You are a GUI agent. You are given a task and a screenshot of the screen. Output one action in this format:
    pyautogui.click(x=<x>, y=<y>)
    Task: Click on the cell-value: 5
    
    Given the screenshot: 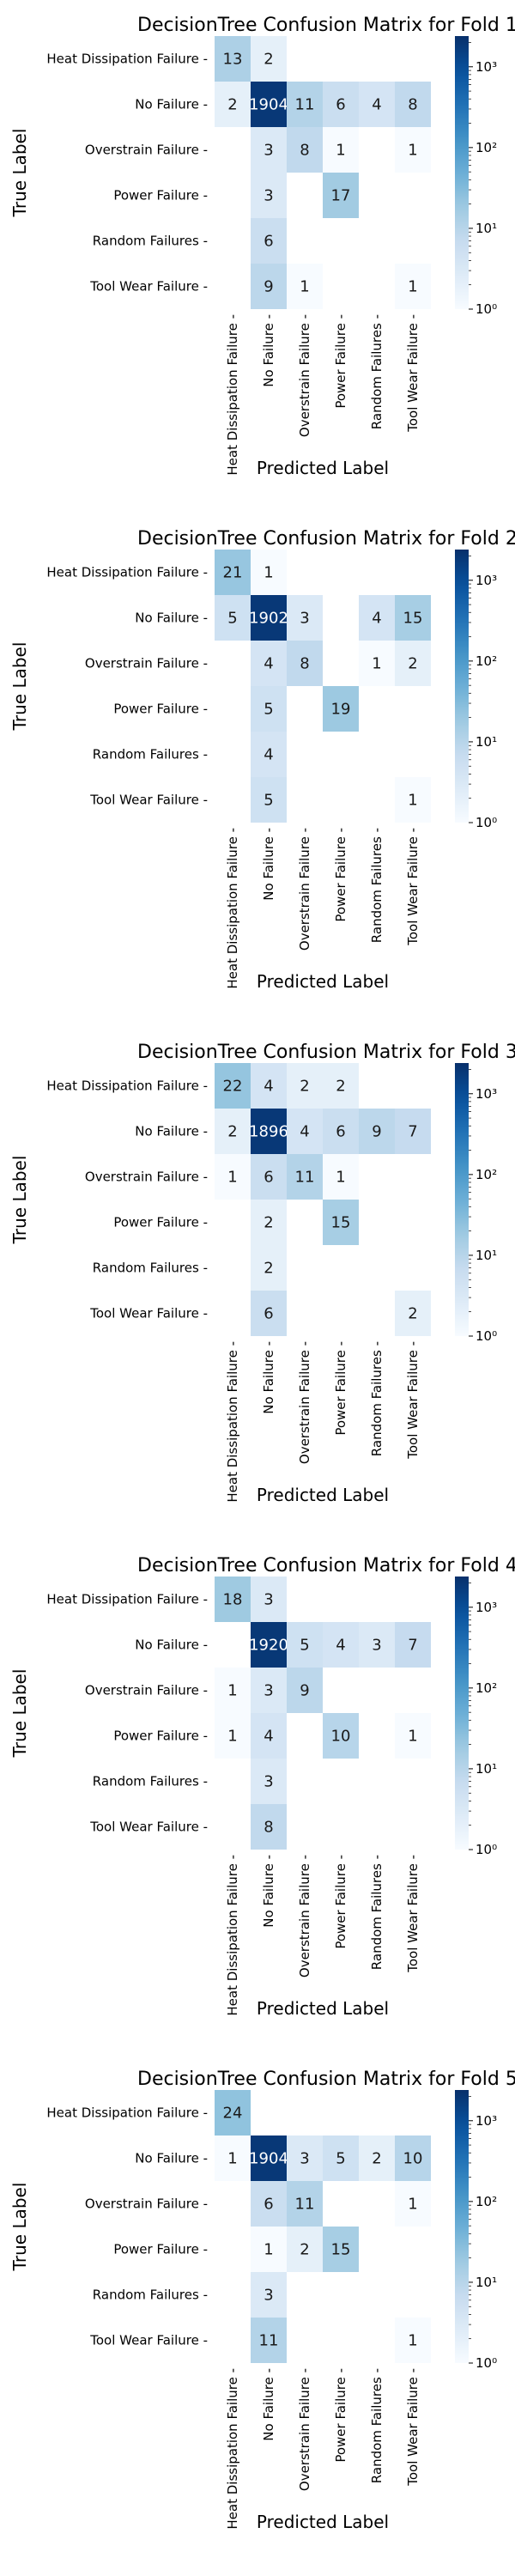 What is the action you would take?
    pyautogui.click(x=232, y=619)
    